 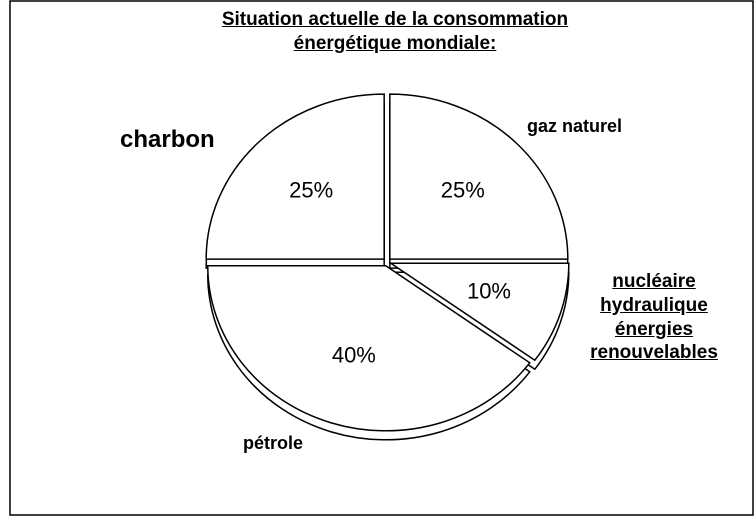 What do you see at coordinates (167, 139) in the screenshot?
I see `category-label: charbon` at bounding box center [167, 139].